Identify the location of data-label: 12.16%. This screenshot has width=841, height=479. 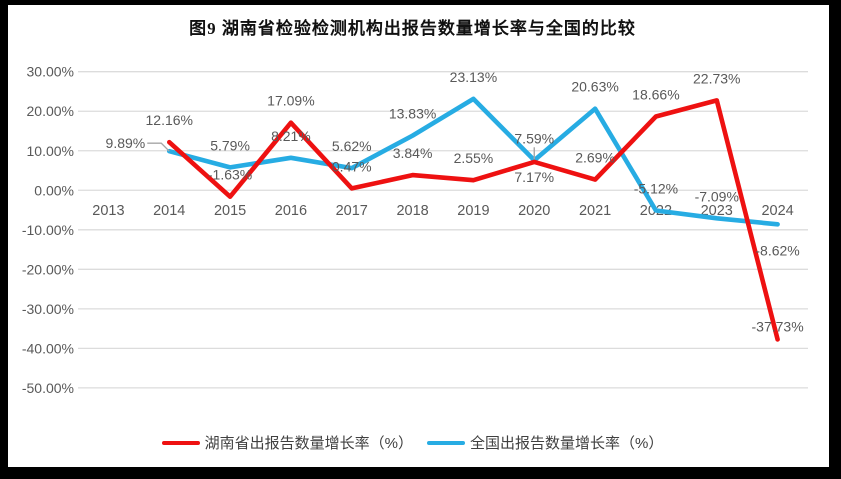
(169, 120).